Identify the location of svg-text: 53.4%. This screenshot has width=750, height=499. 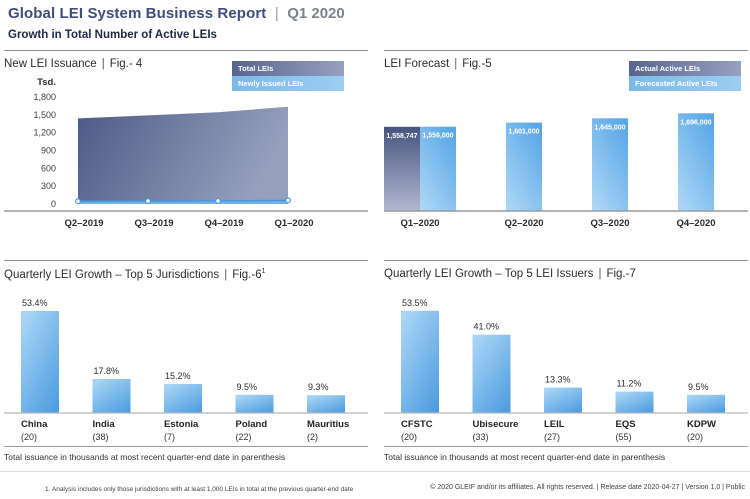
(35, 303).